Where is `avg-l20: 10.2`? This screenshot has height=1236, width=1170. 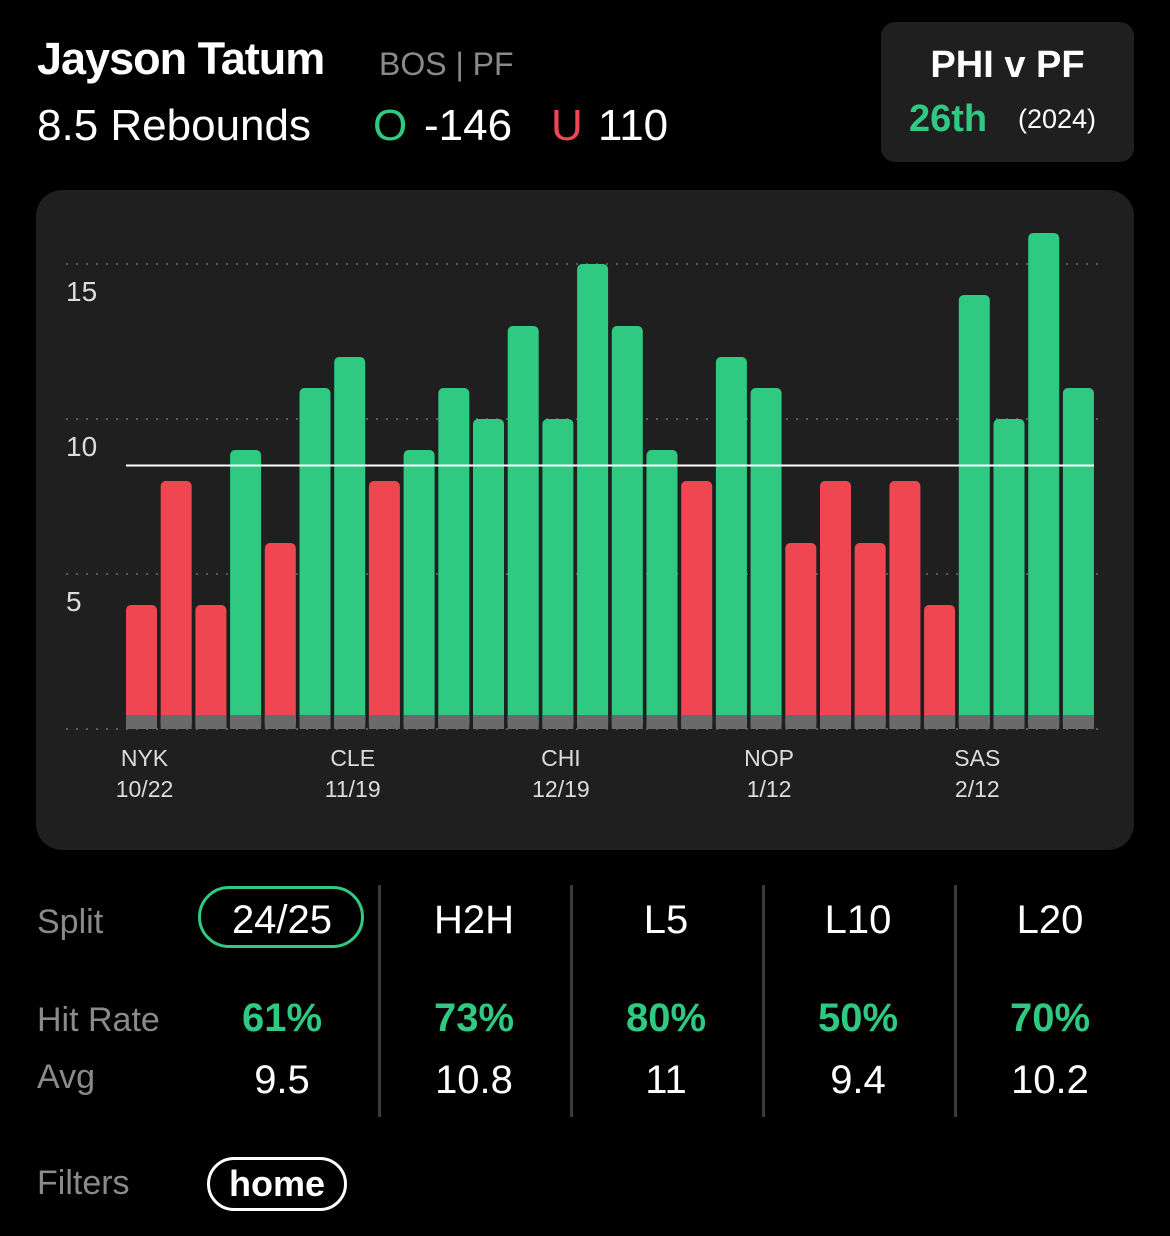 avg-l20: 10.2 is located at coordinates (1050, 1080).